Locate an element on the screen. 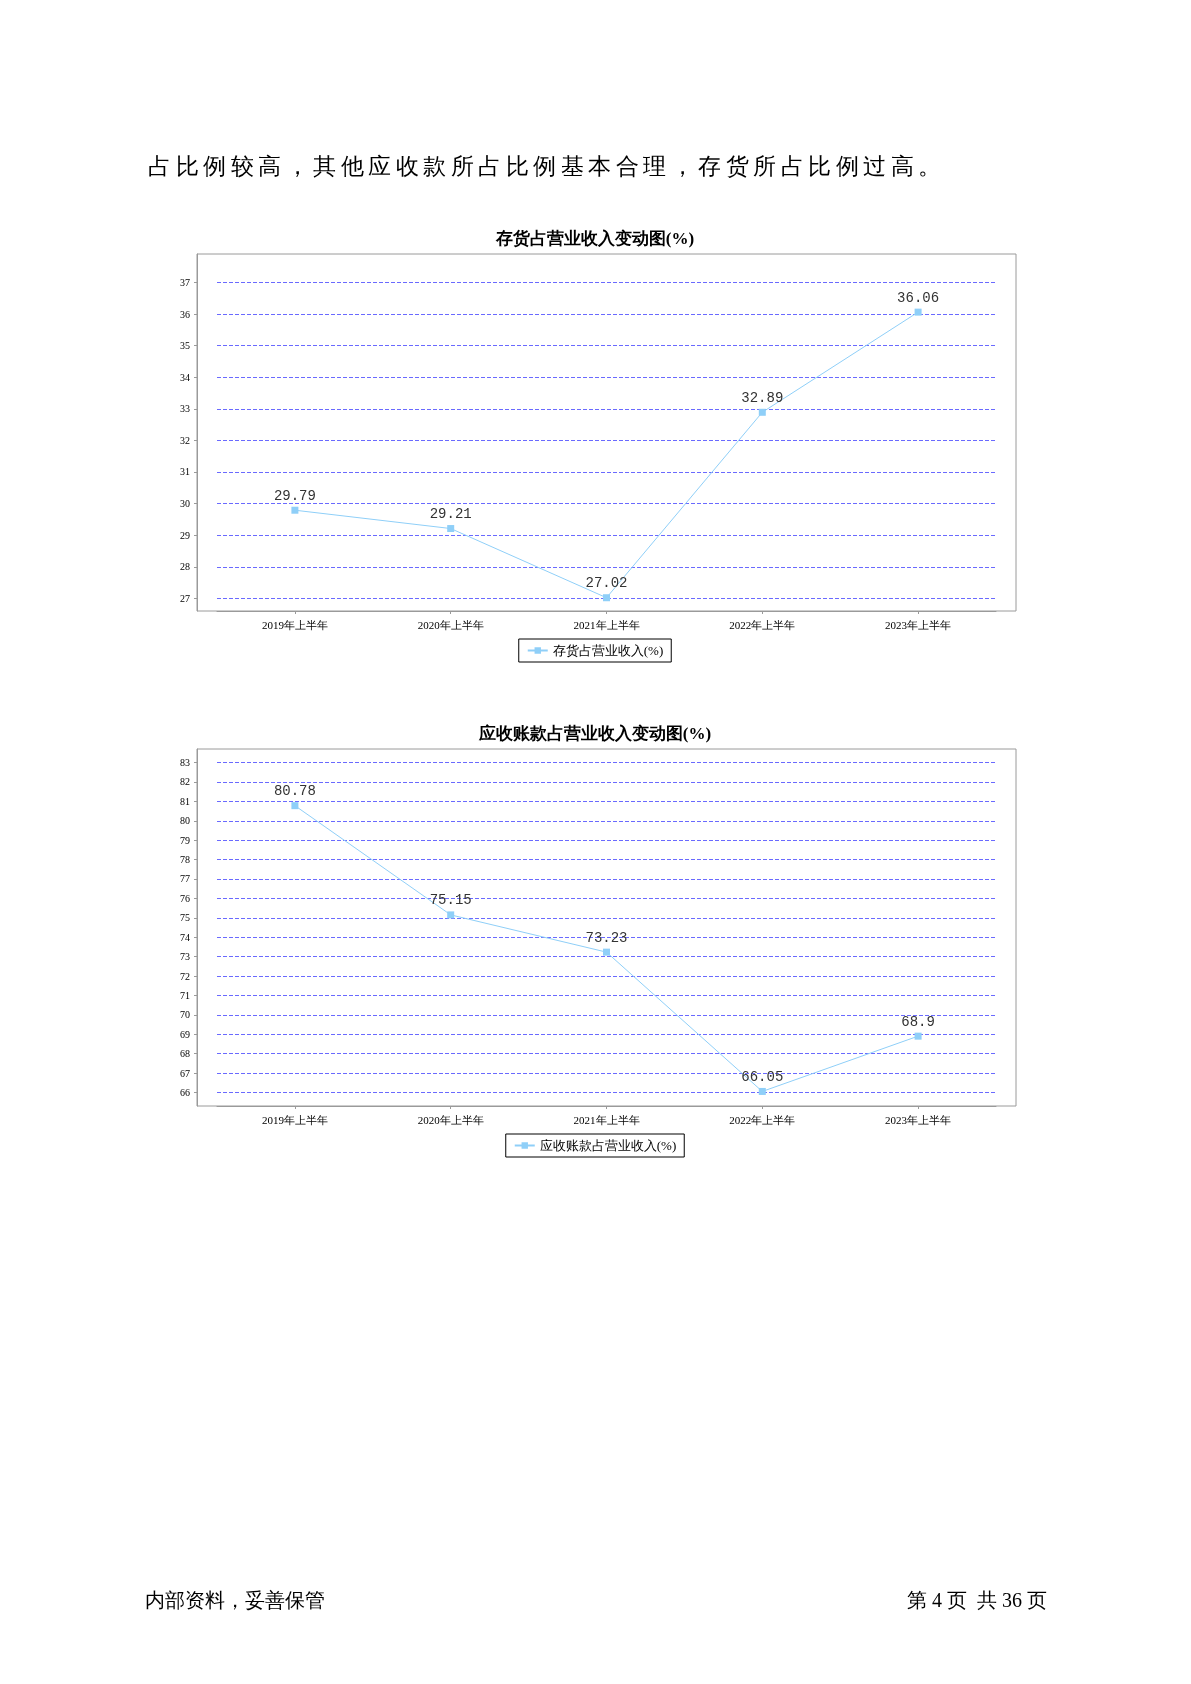 This screenshot has height=1684, width=1191. data-label: 29.79 is located at coordinates (294, 495).